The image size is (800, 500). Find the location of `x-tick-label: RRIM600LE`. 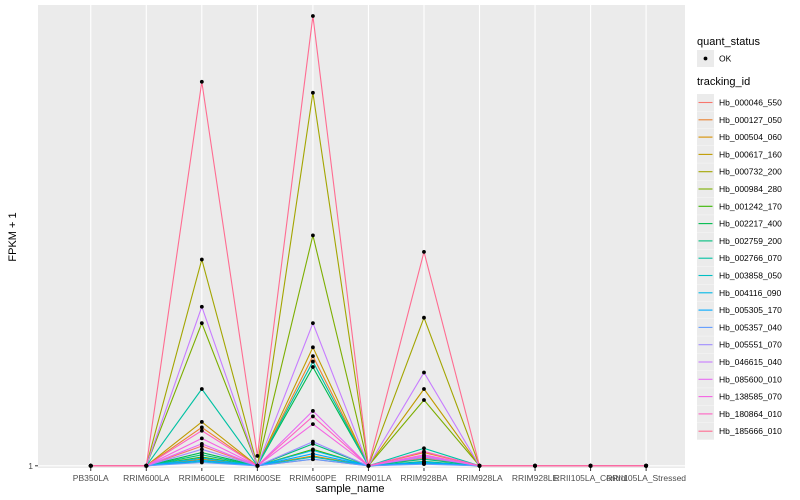

x-tick-label: RRIM600LE is located at coordinates (202, 478).